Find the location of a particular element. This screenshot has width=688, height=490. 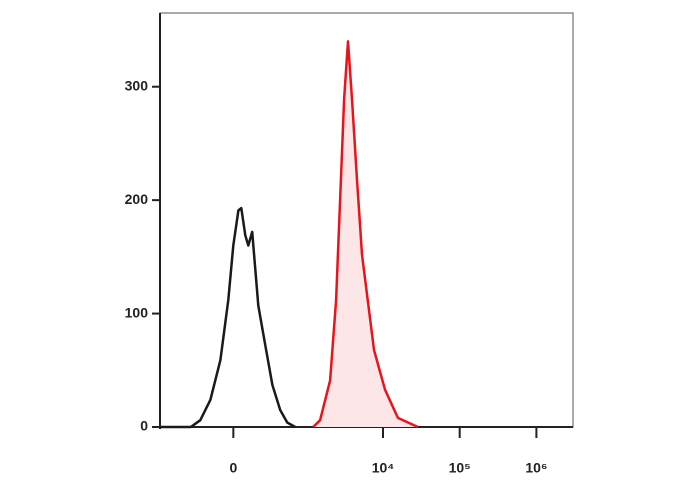

x-tick-label: 10⁶ is located at coordinates (536, 468).